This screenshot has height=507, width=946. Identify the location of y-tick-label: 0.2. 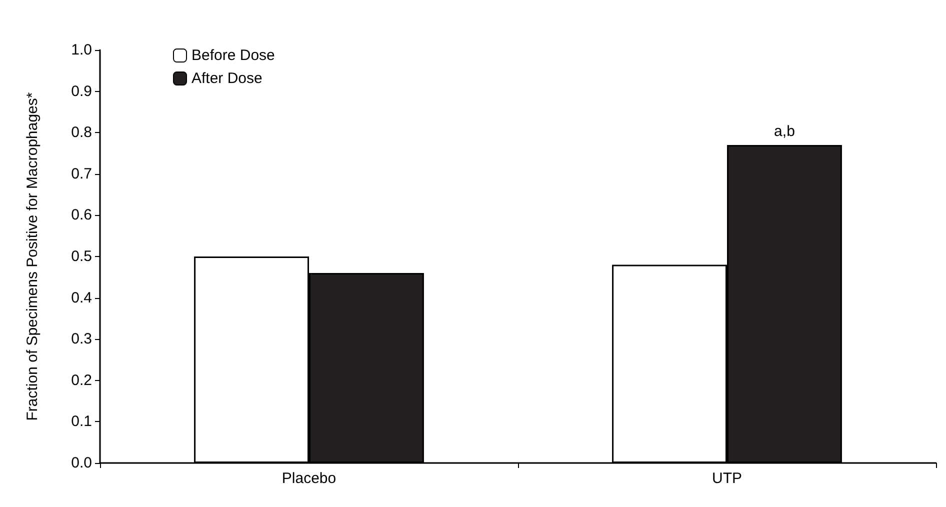
(81, 380).